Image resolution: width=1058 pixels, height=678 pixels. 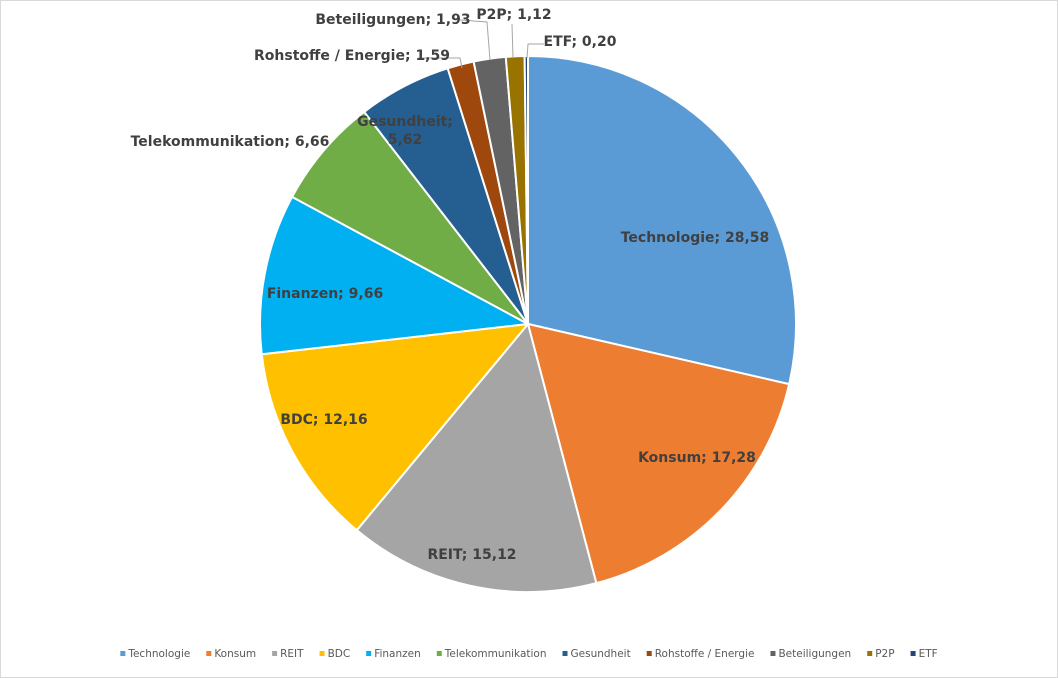 I want to click on pie-slice-etf, so click(x=526, y=189).